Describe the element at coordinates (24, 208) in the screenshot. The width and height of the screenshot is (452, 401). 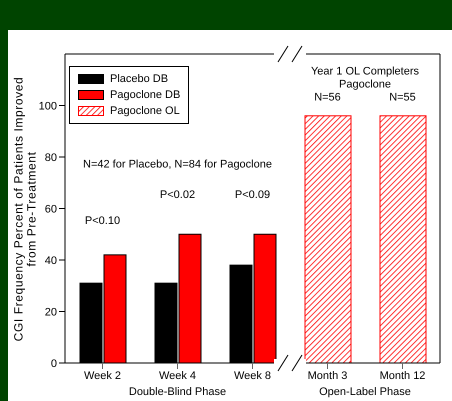
I see `y-axis-title: CGI Frequency Percent of Patients Improved from Pre-Treatment` at that location.